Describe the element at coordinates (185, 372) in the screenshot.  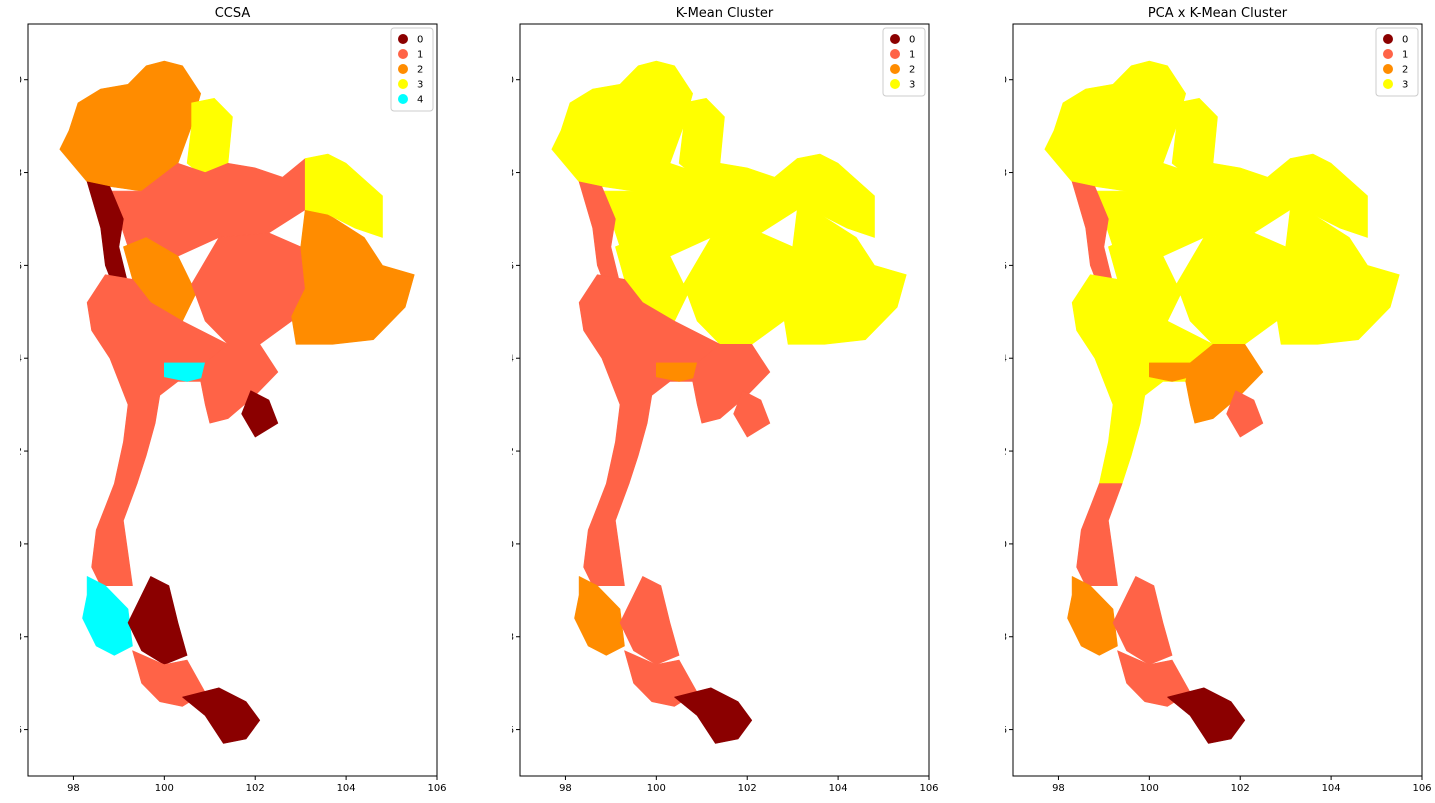
I see `region-bangkok` at that location.